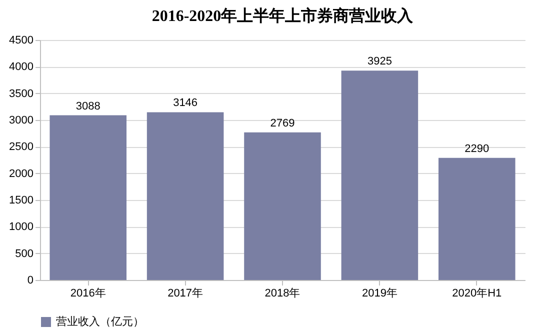 The height and width of the screenshot is (335, 535). What do you see at coordinates (282, 123) in the screenshot?
I see `data-label: 2769` at bounding box center [282, 123].